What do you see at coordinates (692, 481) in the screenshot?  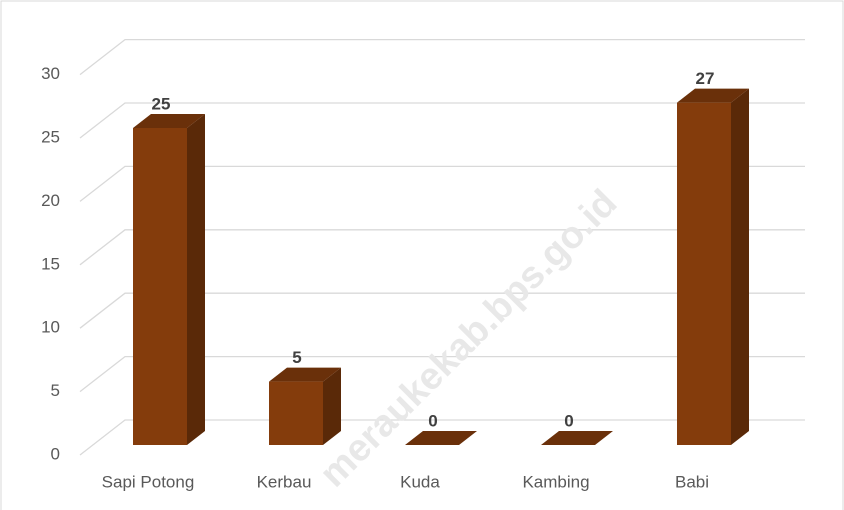 I see `x-tick-label: Babi` at bounding box center [692, 481].